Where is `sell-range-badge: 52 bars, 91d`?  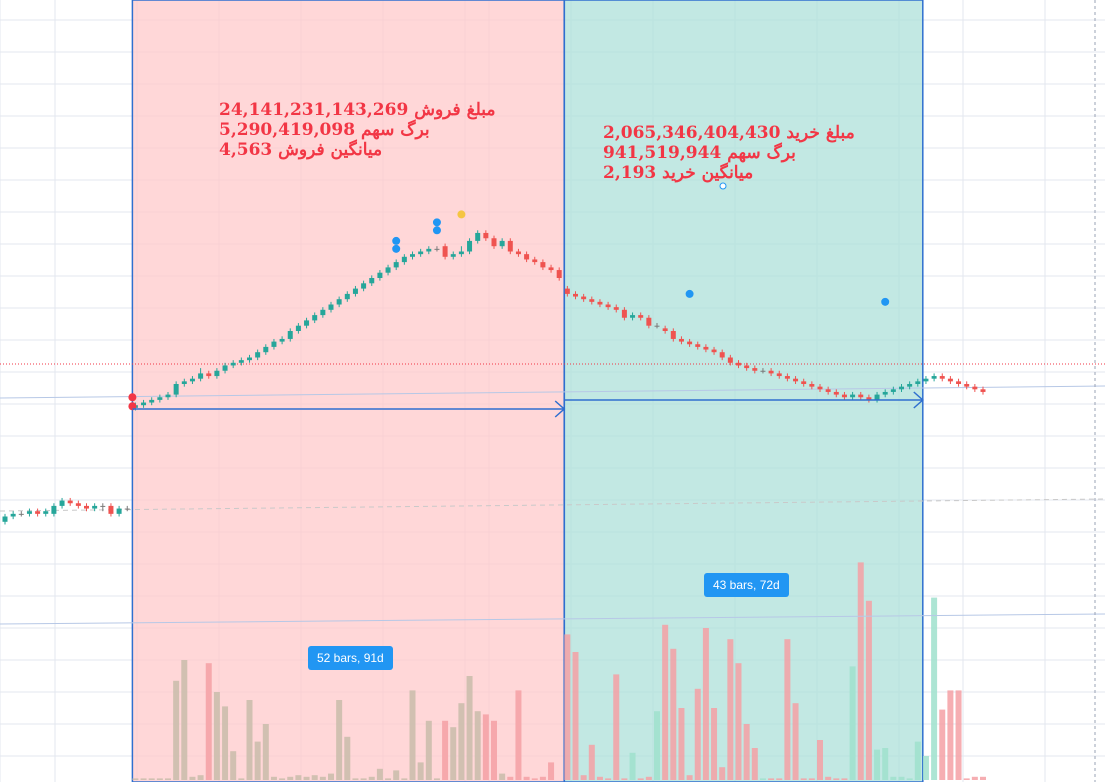
sell-range-badge: 52 bars, 91d is located at coordinates (350, 658).